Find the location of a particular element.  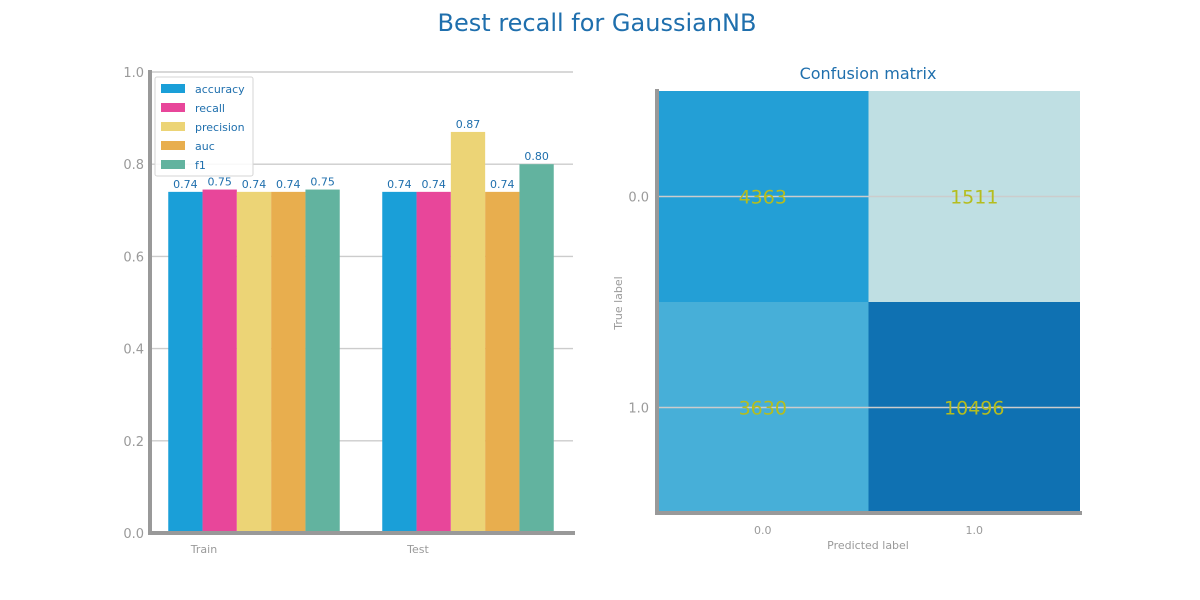

bar-recall-train is located at coordinates (219, 361).